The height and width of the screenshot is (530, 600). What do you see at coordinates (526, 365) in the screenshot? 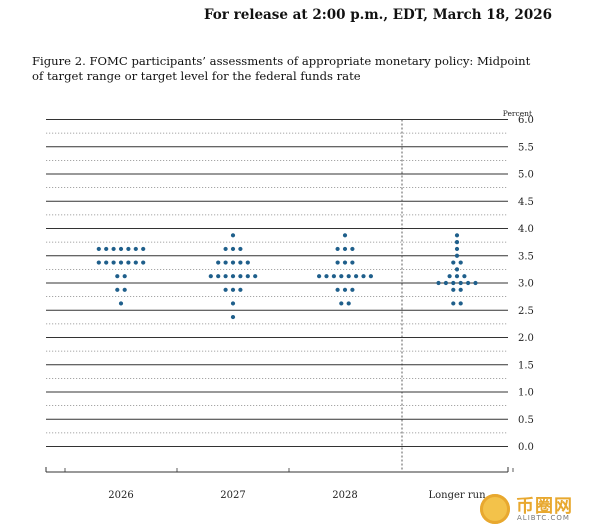
I see `y-tick-label: 1.5` at bounding box center [526, 365].